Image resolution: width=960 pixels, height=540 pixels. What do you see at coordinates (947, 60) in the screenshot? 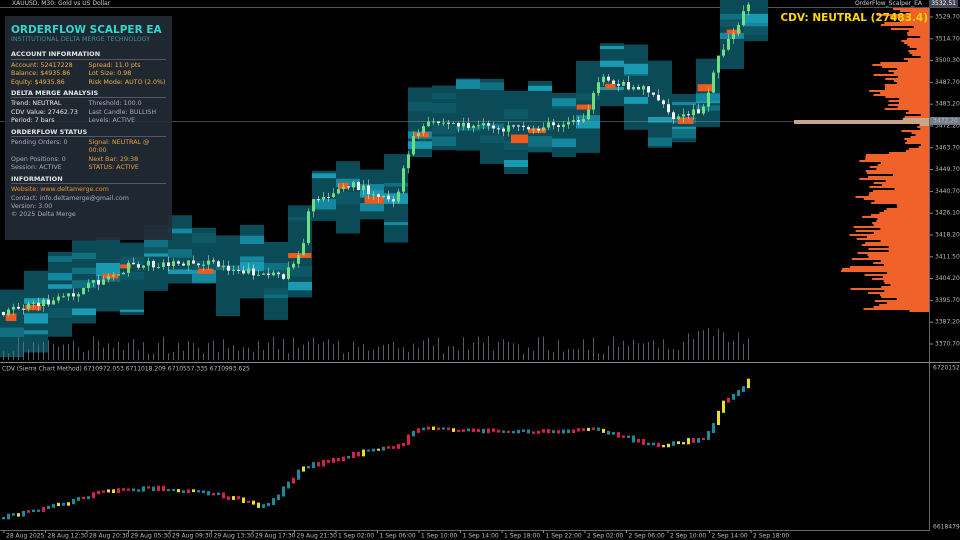
I see `price-label: 3500.30` at bounding box center [947, 60].